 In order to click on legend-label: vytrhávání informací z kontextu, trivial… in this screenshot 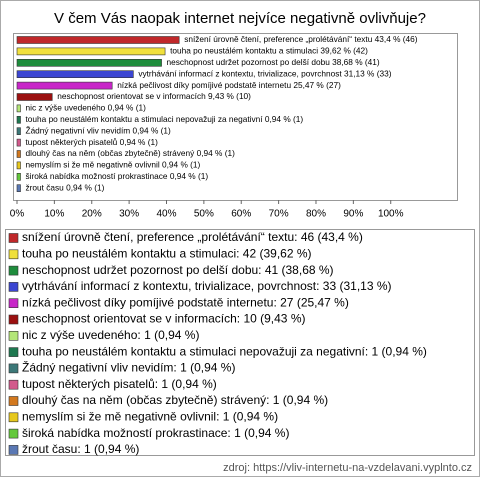, I will do `click(207, 286)`.